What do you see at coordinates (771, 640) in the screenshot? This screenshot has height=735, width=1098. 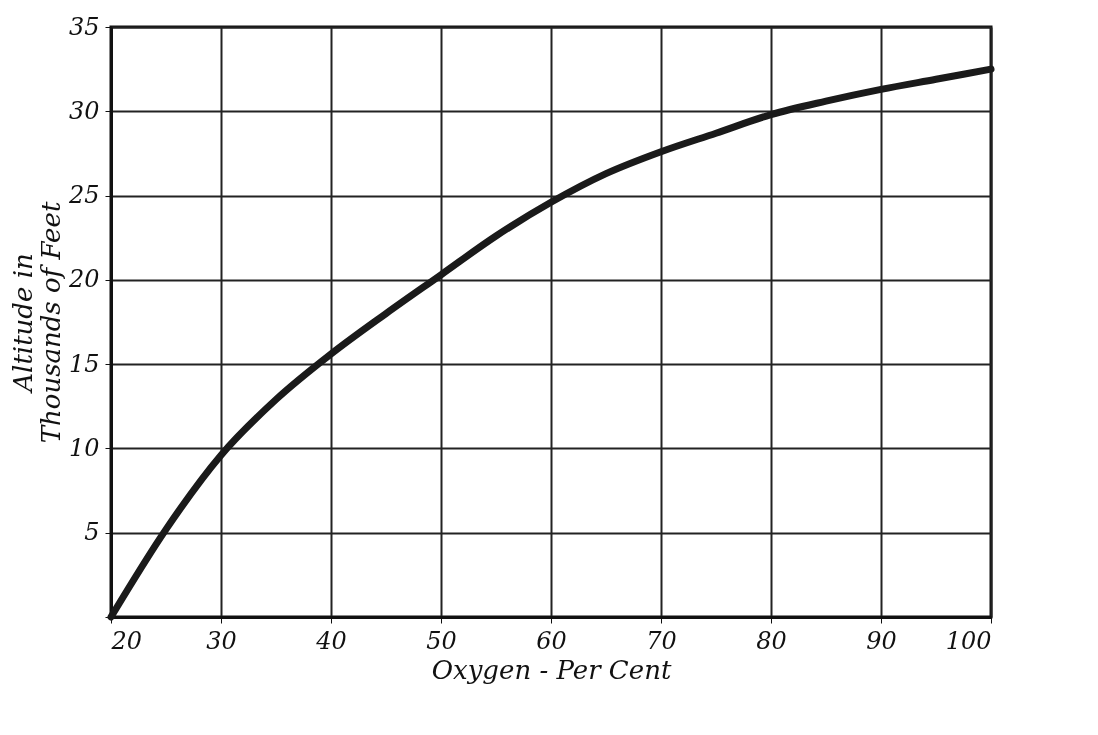 I see `x-tick-label: 80` at bounding box center [771, 640].